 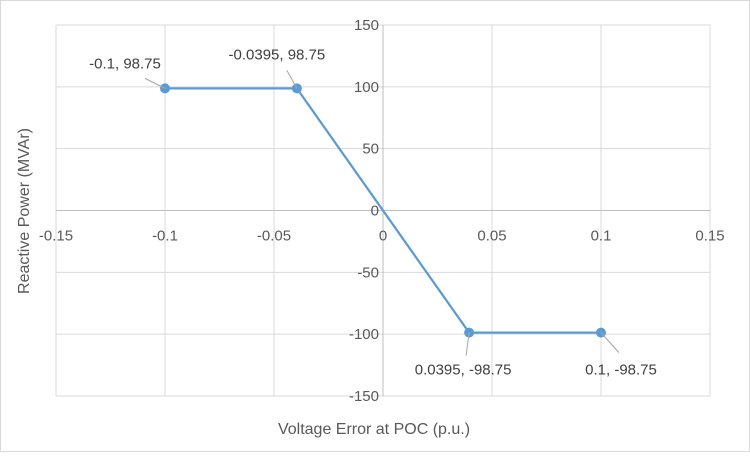 I want to click on y-tick-label: -150, so click(x=364, y=396).